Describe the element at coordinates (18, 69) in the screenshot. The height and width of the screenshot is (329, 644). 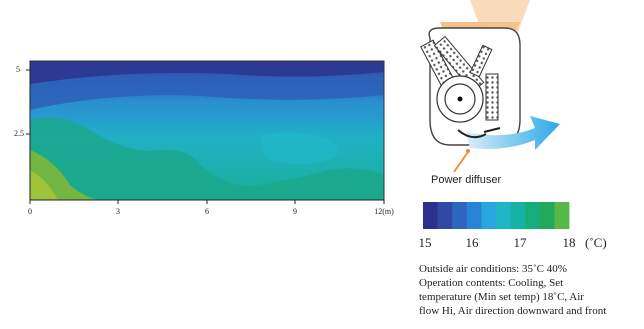
I see `y-tick-5: 5` at that location.